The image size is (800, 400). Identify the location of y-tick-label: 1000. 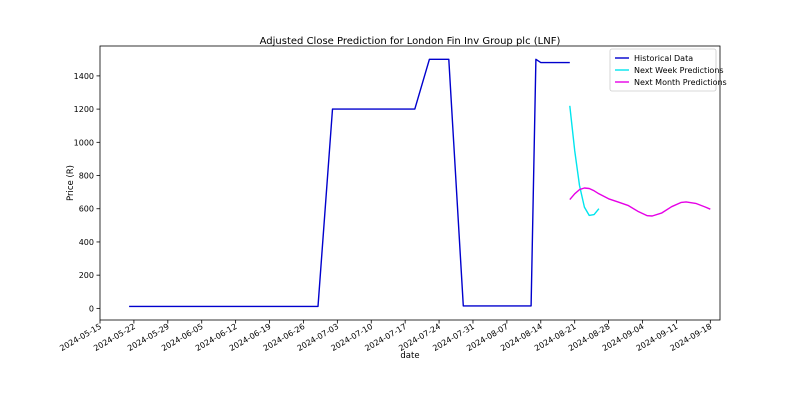
(84, 142).